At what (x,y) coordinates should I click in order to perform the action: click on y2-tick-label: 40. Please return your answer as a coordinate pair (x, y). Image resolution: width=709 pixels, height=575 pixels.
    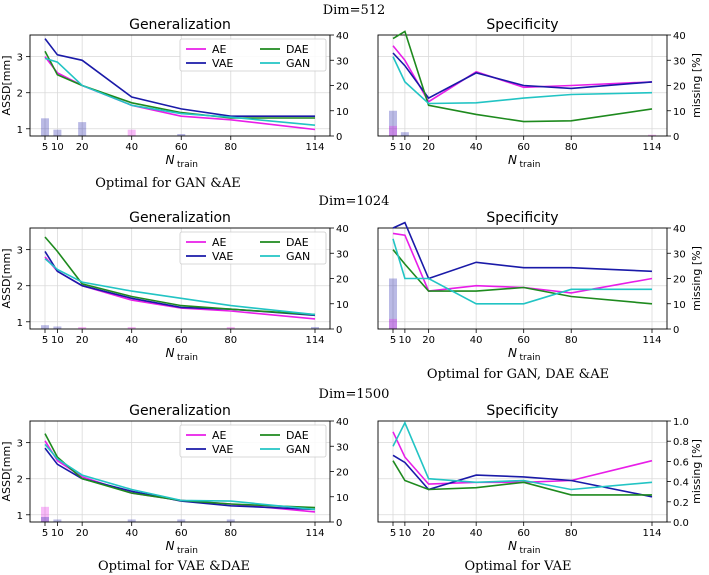
    Looking at the image, I should click on (342, 229).